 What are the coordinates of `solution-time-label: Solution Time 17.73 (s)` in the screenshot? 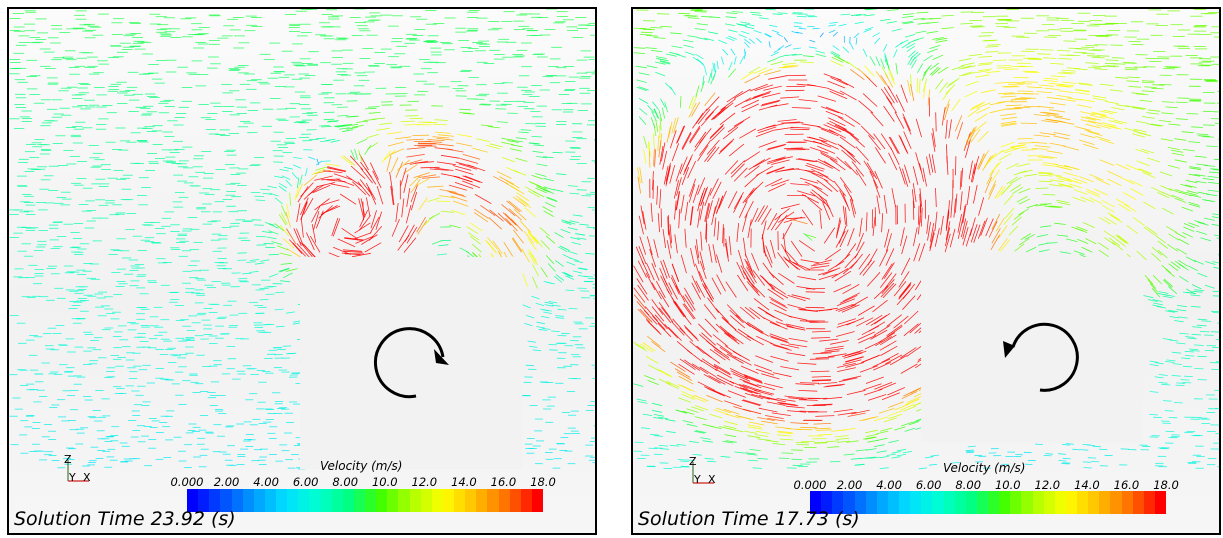 It's located at (749, 519).